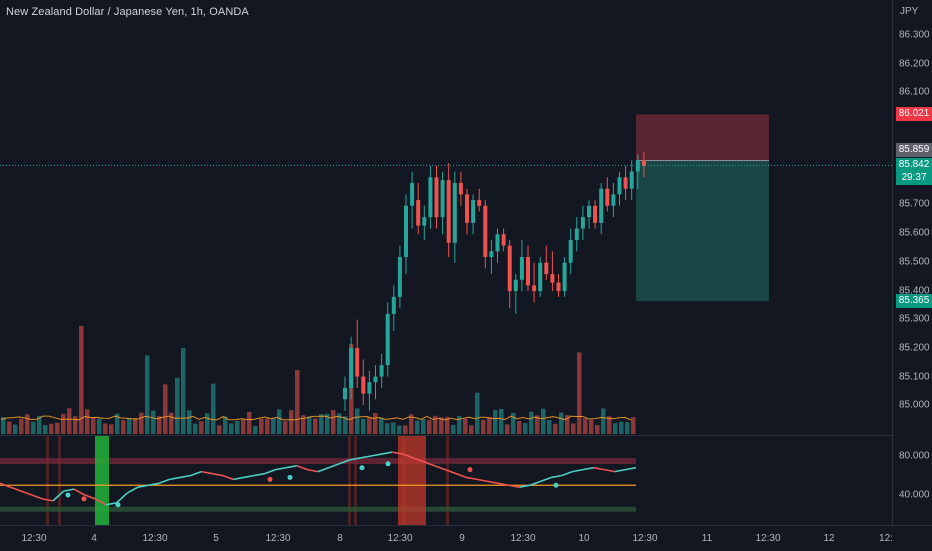 Image resolution: width=932 pixels, height=551 pixels. What do you see at coordinates (94, 538) in the screenshot?
I see `time-tick: 4` at bounding box center [94, 538].